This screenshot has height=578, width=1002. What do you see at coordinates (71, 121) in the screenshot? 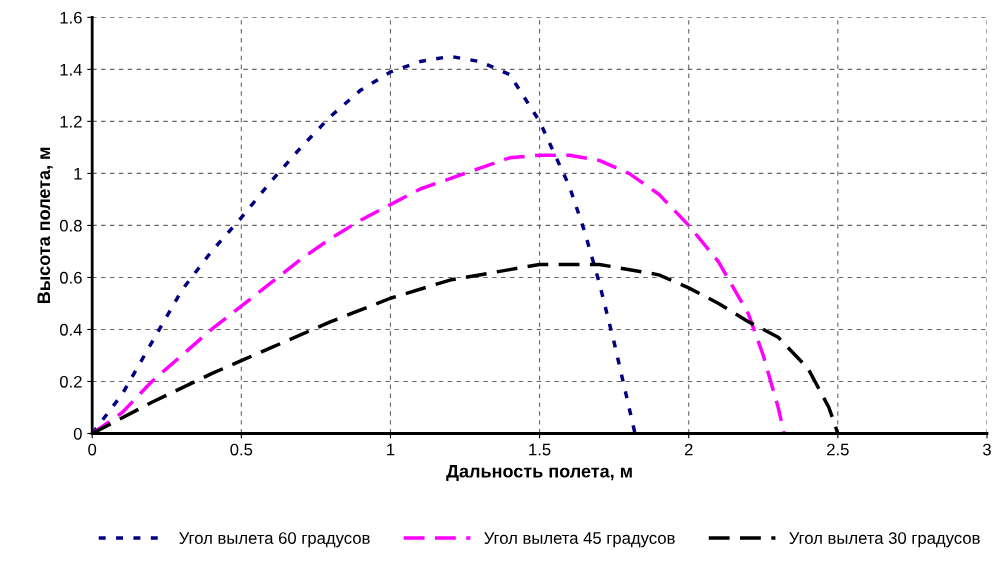
I see `y-tick-label: 1.2` at bounding box center [71, 121].